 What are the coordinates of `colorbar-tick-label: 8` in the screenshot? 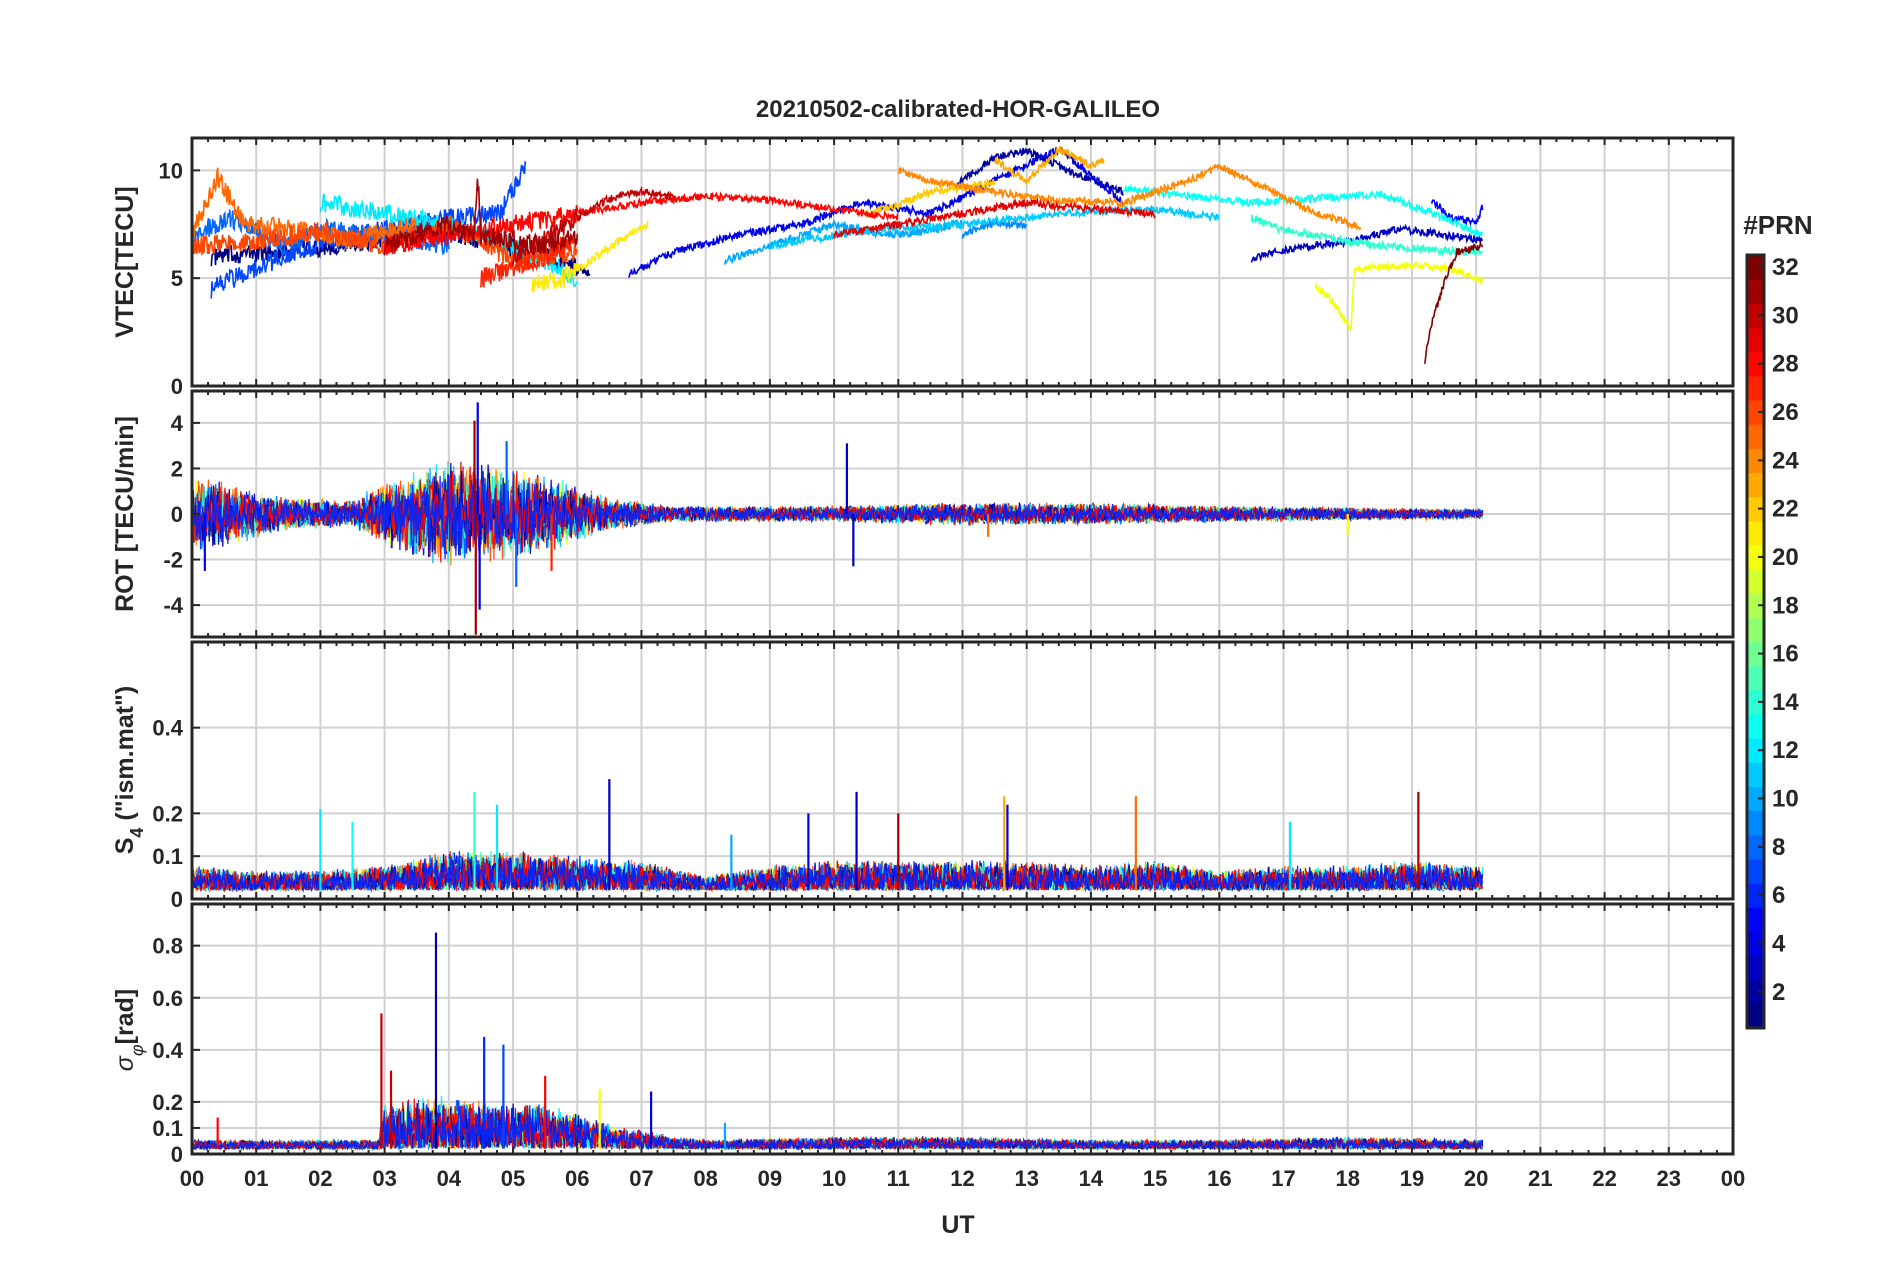 It's located at (1778, 847).